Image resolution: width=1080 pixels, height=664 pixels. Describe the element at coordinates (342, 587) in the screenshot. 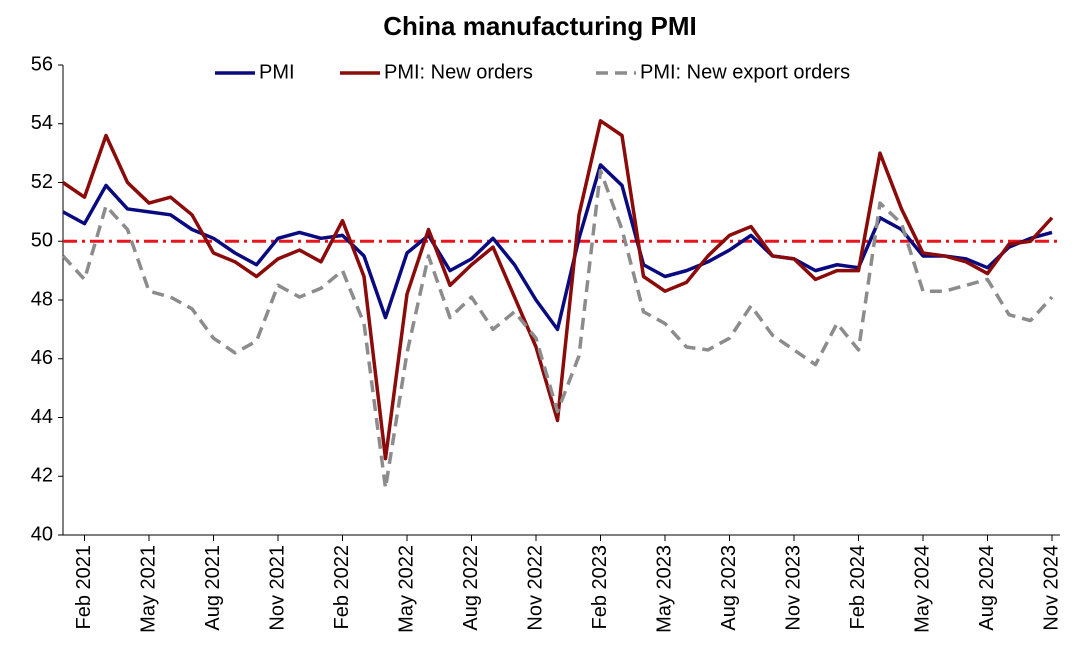

I see `x-tick-label: Feb 2022` at that location.